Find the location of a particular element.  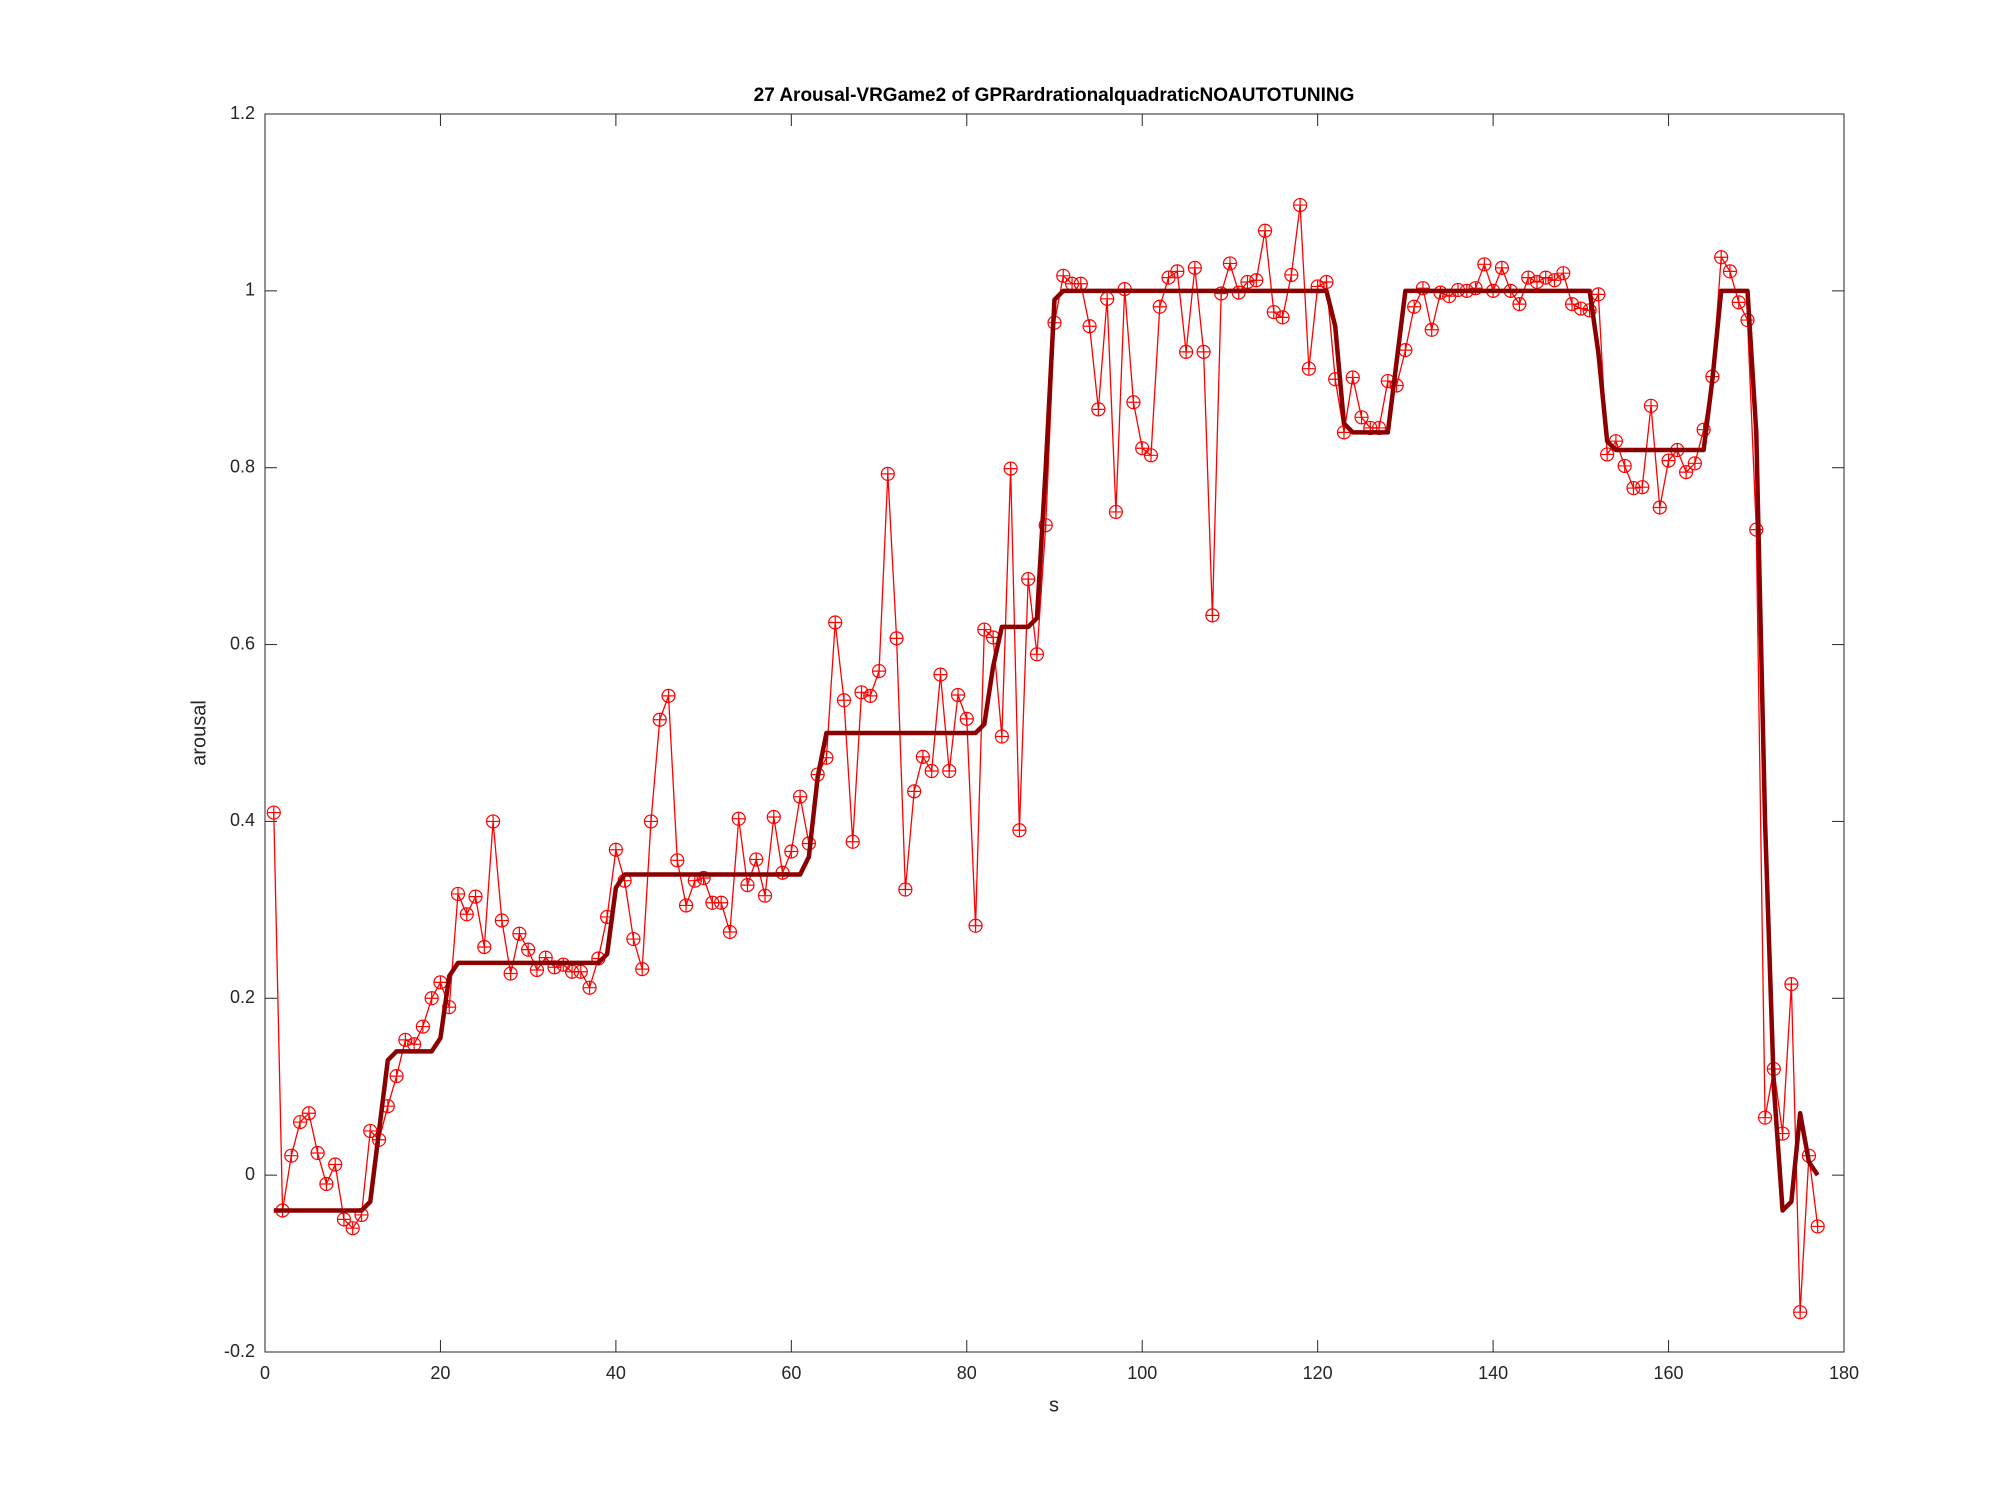

x-tick-label: 20 is located at coordinates (440, 1373).